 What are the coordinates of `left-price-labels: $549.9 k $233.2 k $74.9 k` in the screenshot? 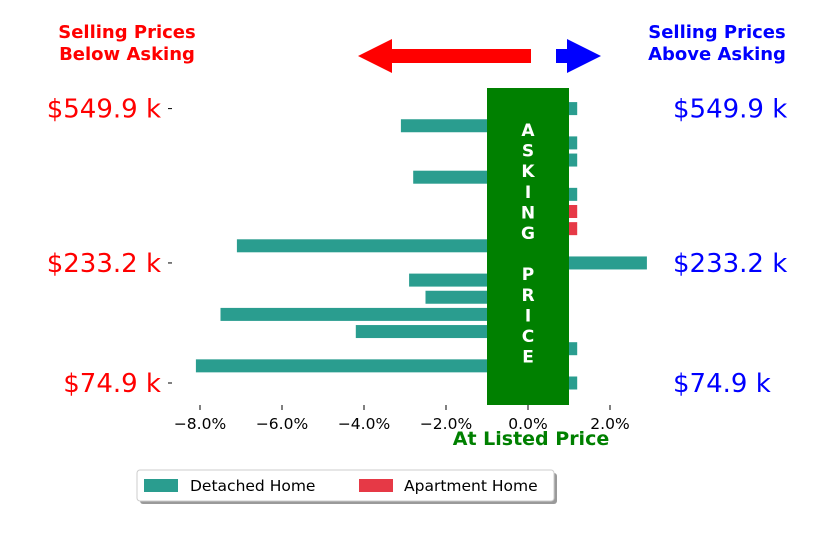 It's located at (109, 247).